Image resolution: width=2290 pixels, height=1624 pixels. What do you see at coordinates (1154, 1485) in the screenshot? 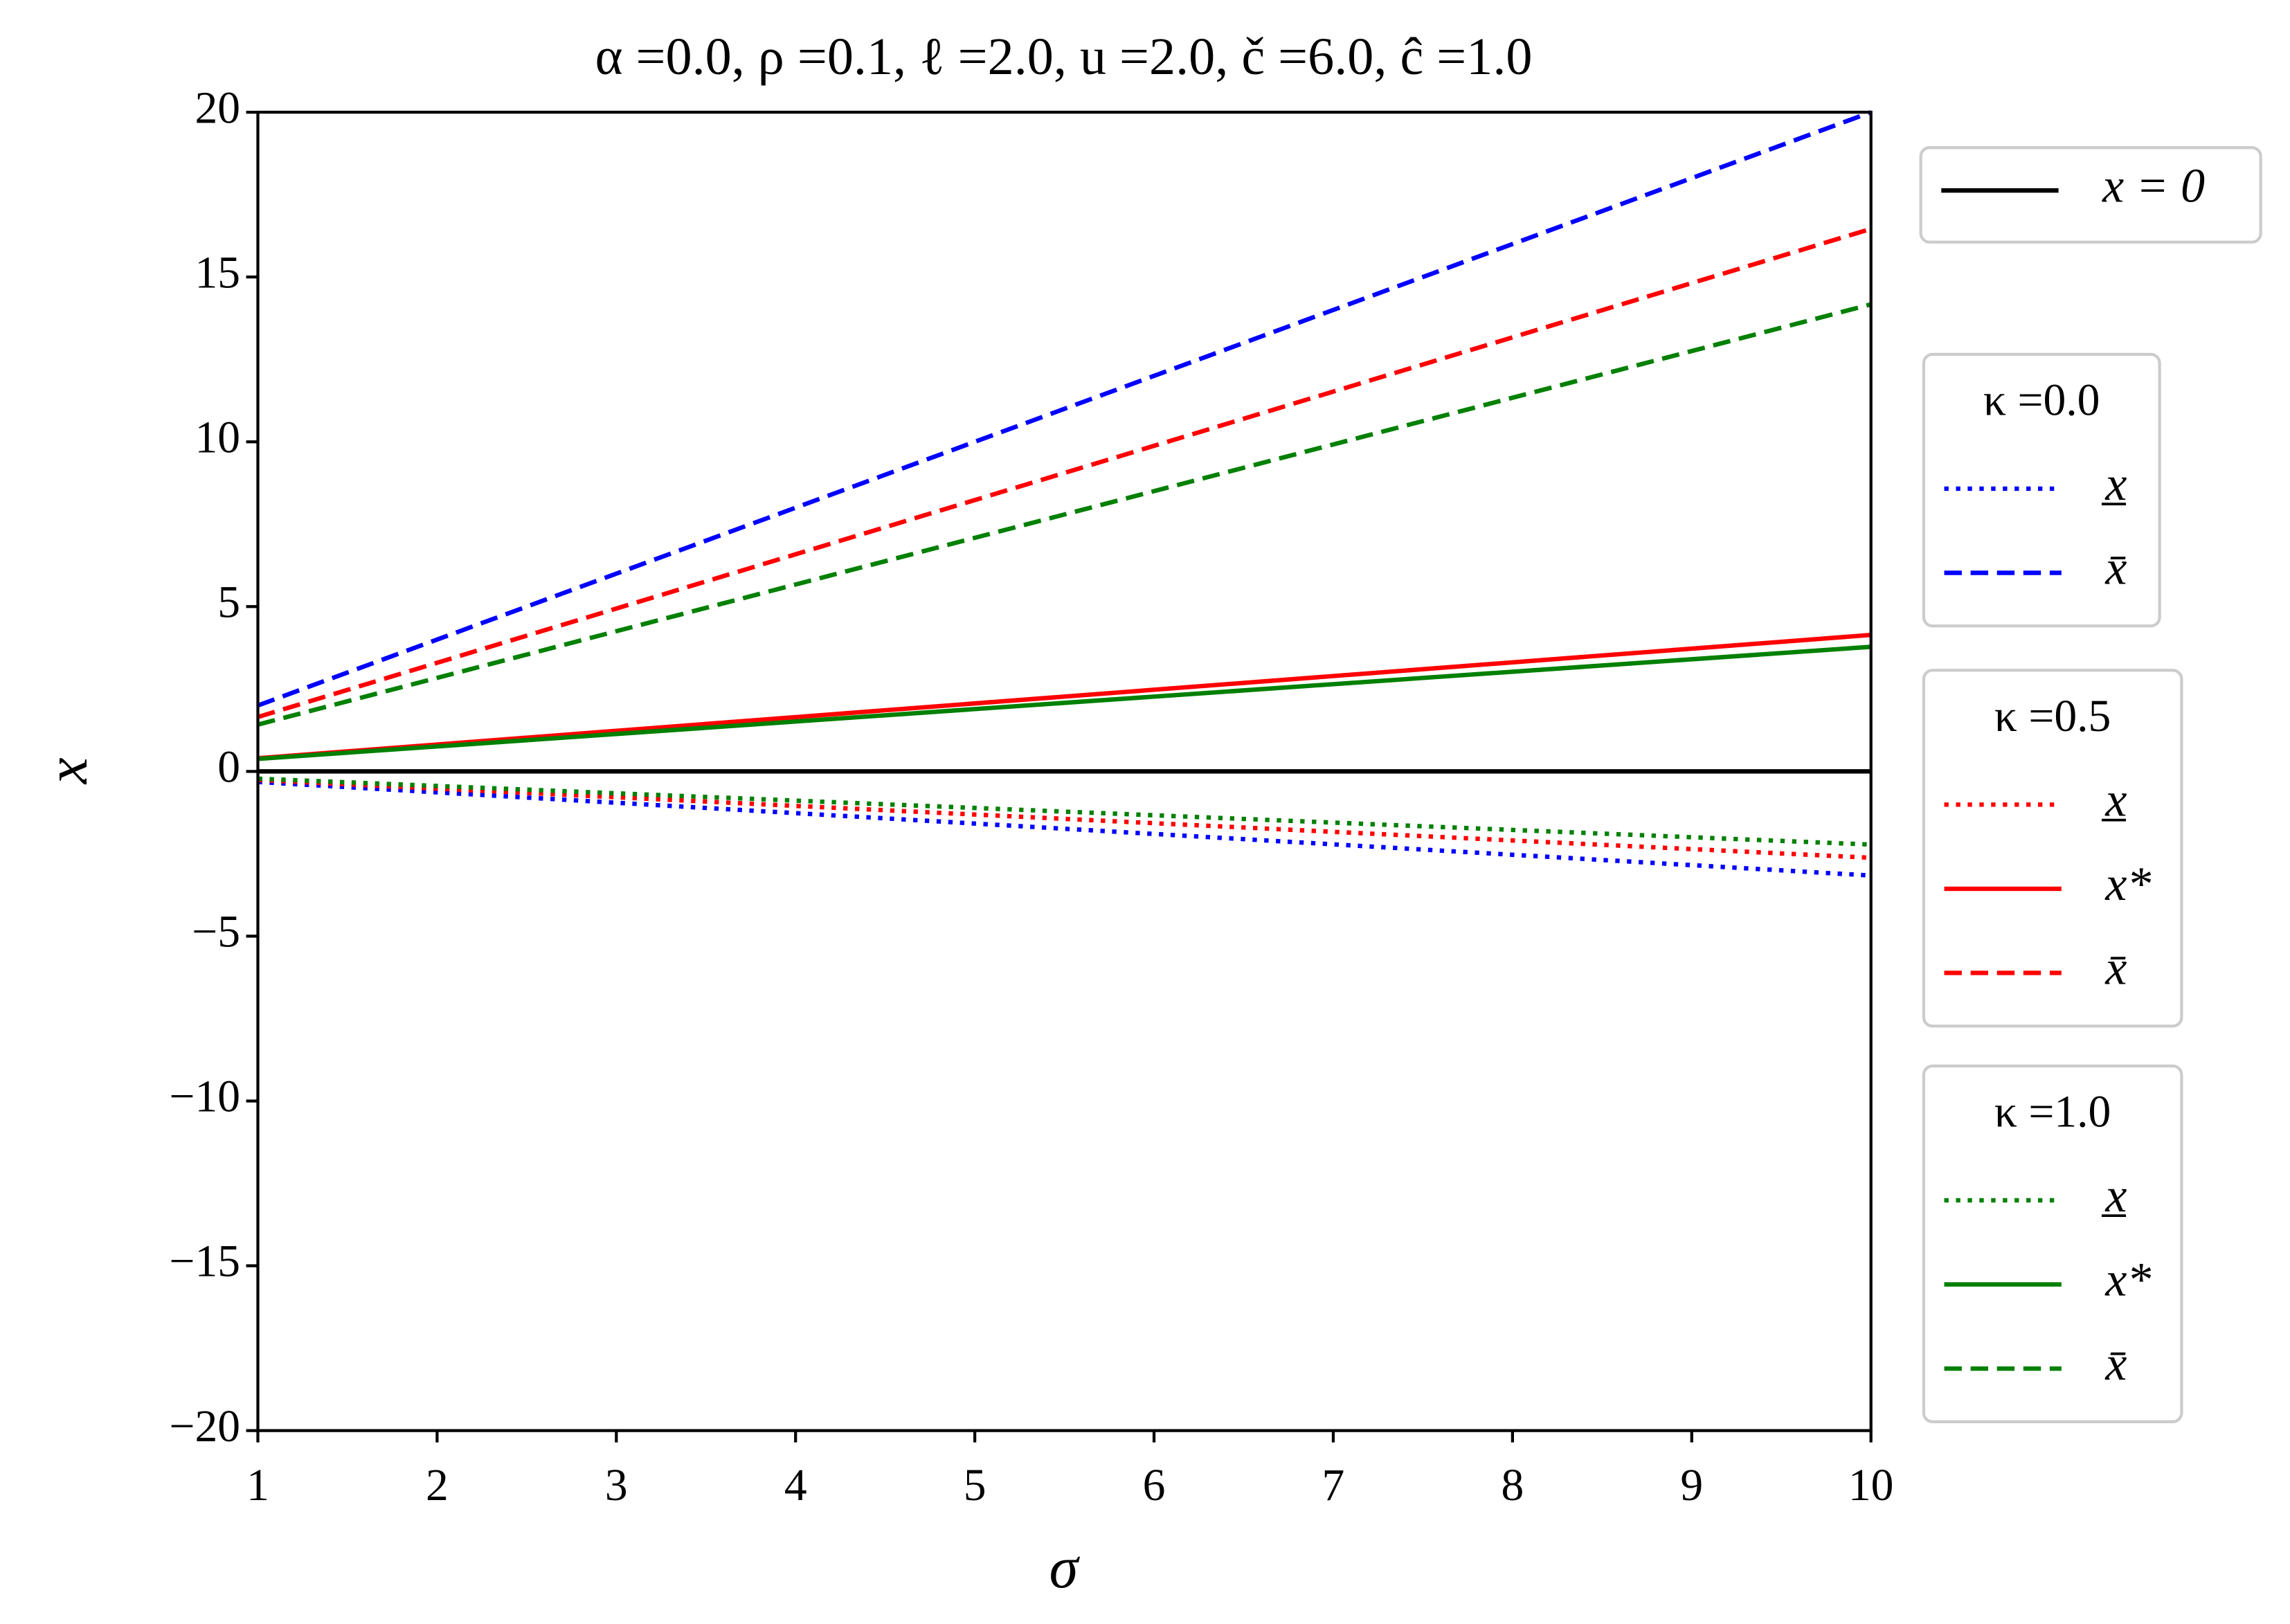
I see `x-tick-label: 6` at bounding box center [1154, 1485].